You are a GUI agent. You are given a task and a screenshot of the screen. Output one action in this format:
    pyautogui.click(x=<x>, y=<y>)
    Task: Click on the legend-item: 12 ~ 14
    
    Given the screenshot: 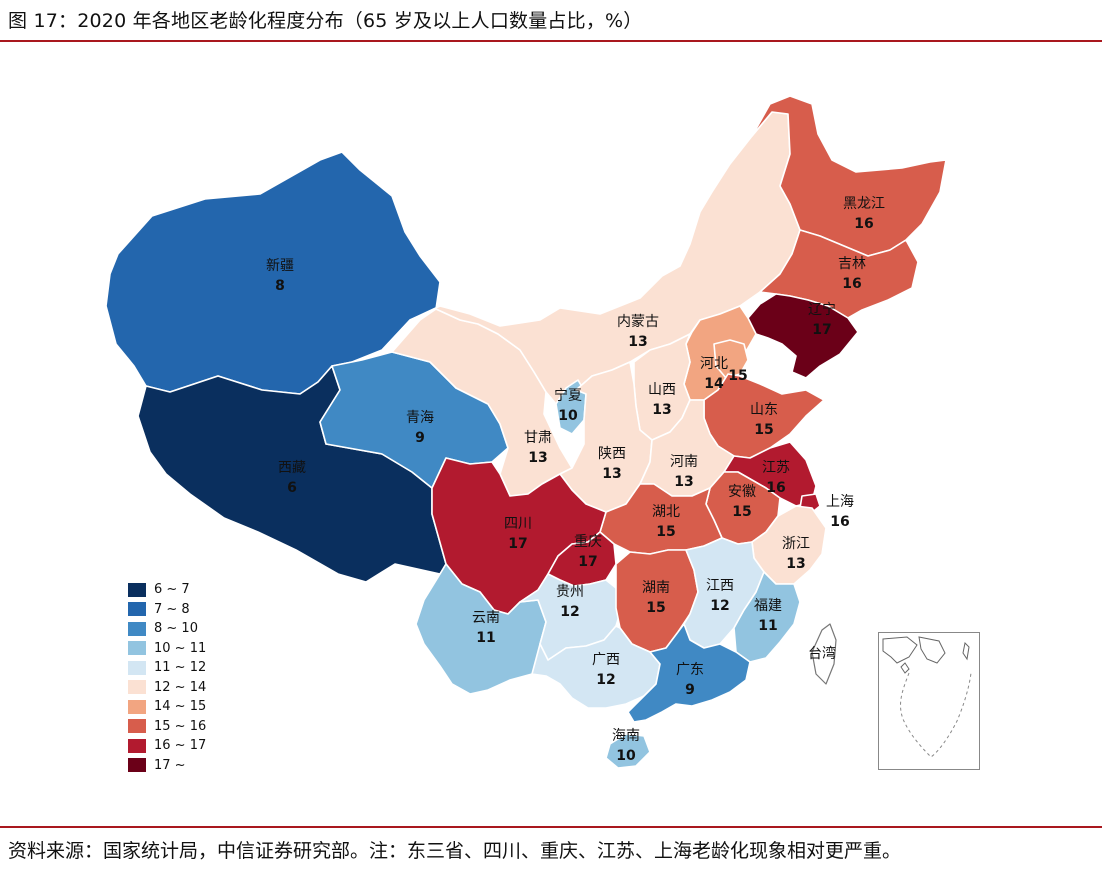 What is the action you would take?
    pyautogui.click(x=167, y=688)
    